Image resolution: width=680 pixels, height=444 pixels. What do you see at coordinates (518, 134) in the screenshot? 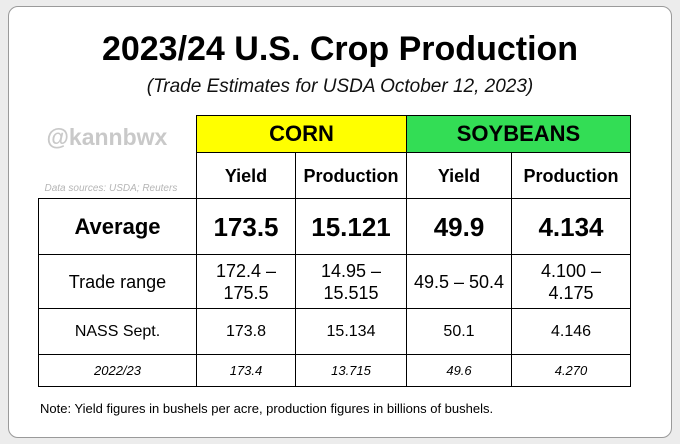
I see `group-header: SOYBEANS` at bounding box center [518, 134].